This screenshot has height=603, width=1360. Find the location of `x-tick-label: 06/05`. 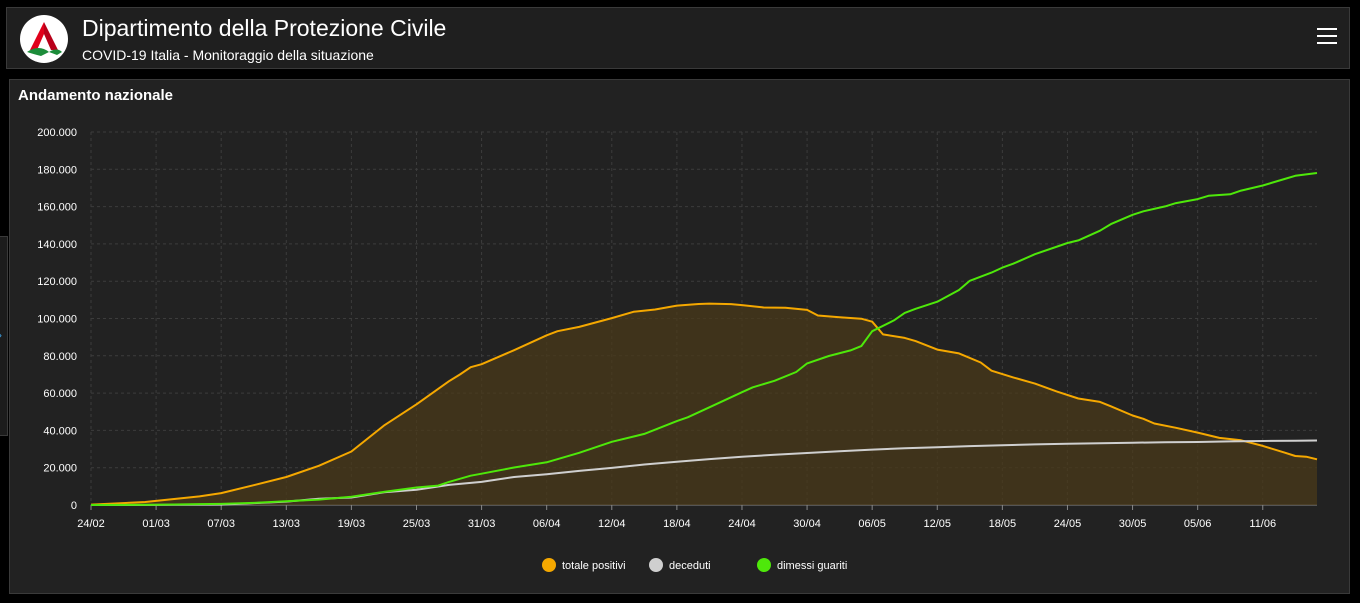

x-tick-label: 06/05 is located at coordinates (872, 524).